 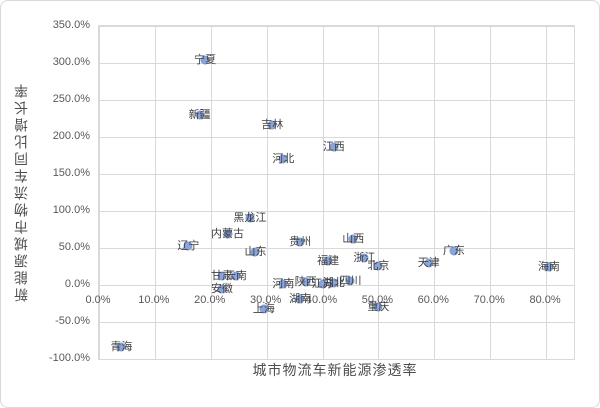 I want to click on data-point-label: 天津, so click(x=428, y=262).